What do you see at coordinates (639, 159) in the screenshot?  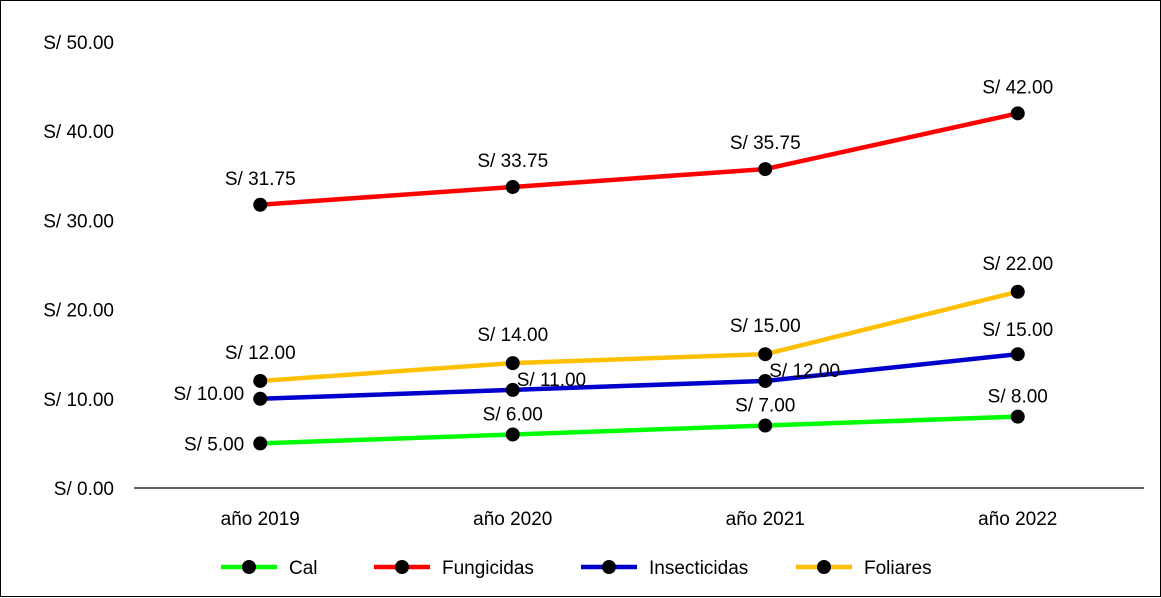 I see `series-line-fungicidas` at bounding box center [639, 159].